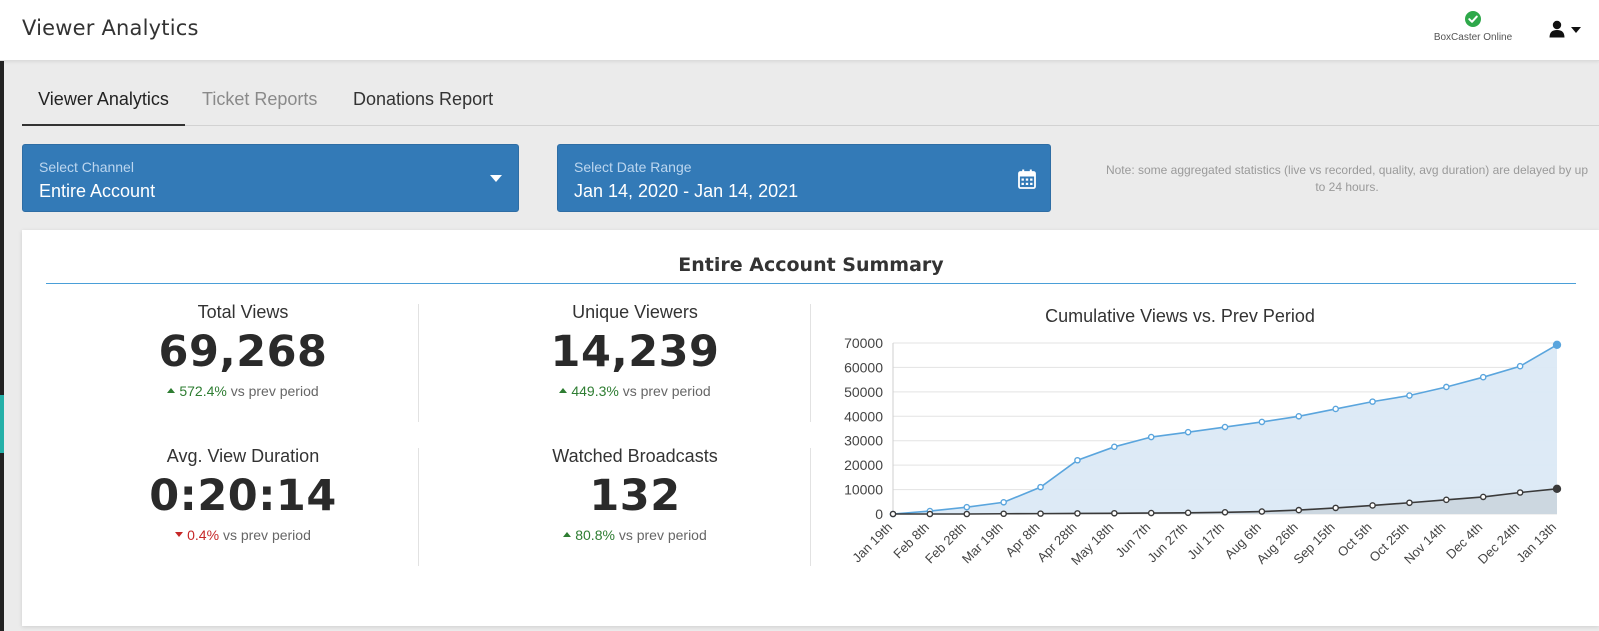  I want to click on stat-value: 132, so click(635, 496).